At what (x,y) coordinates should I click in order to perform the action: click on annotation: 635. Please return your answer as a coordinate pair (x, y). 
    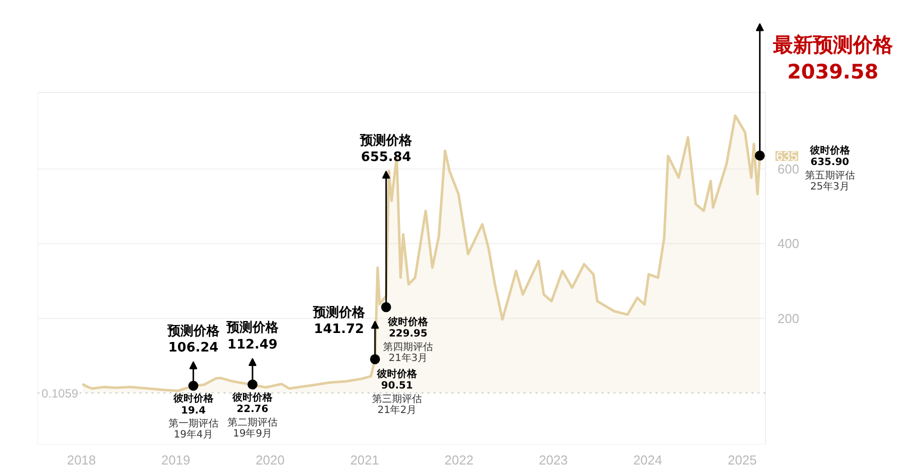
    Looking at the image, I should click on (787, 156).